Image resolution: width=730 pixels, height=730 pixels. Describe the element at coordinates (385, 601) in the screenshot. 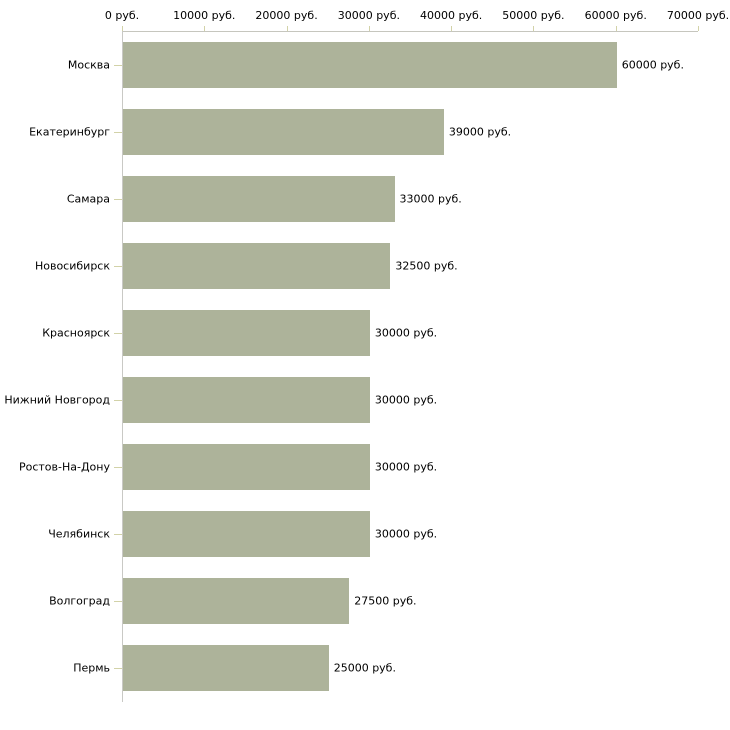

I see `value-label: 27500 руб.` at that location.